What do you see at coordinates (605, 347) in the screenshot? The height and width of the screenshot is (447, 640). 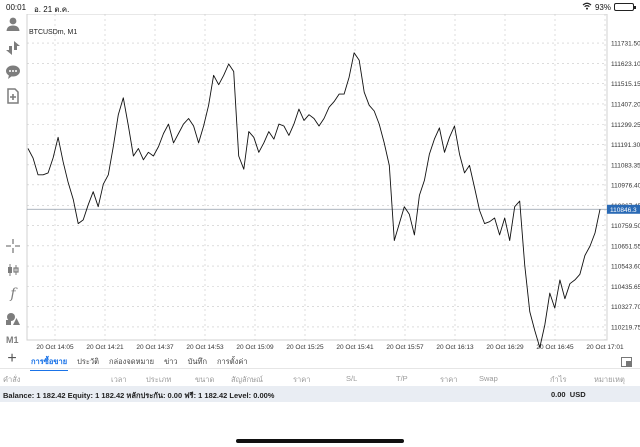 I see `x-tick-label: 20 Oct 17:01` at bounding box center [605, 347].